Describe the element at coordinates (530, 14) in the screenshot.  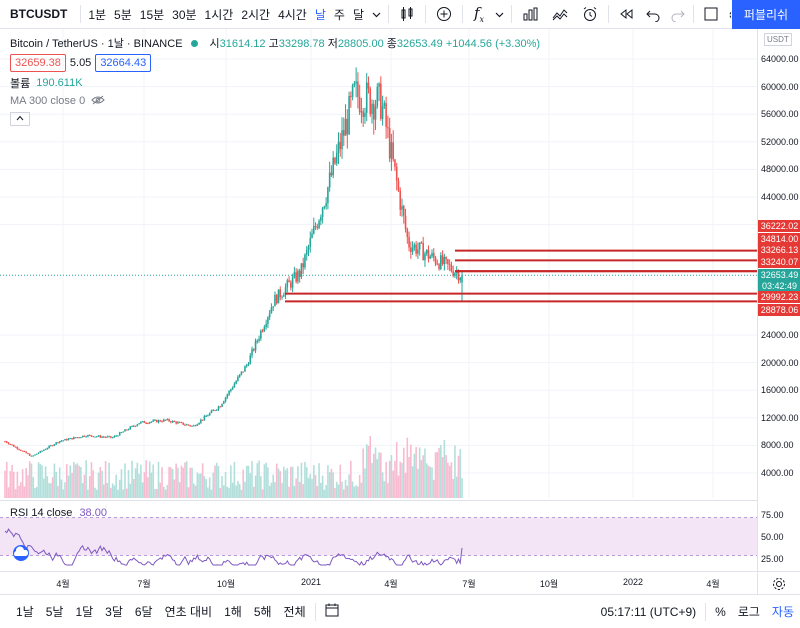
I see `financials-icon` at that location.